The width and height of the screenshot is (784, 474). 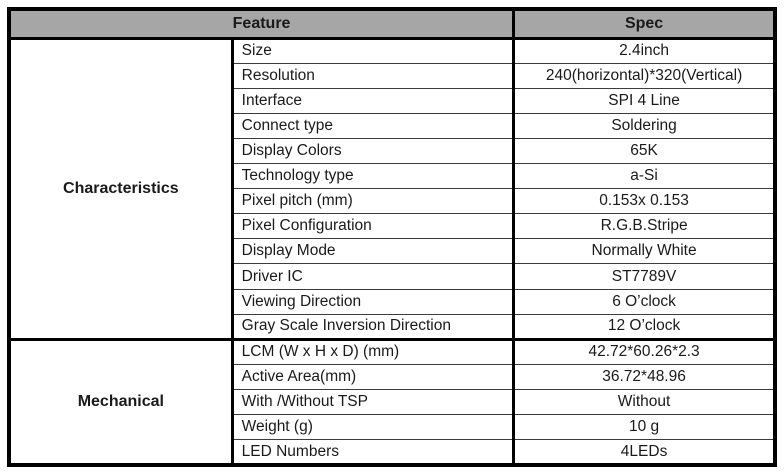 What do you see at coordinates (374, 51) in the screenshot?
I see `feature-cell: Size` at bounding box center [374, 51].